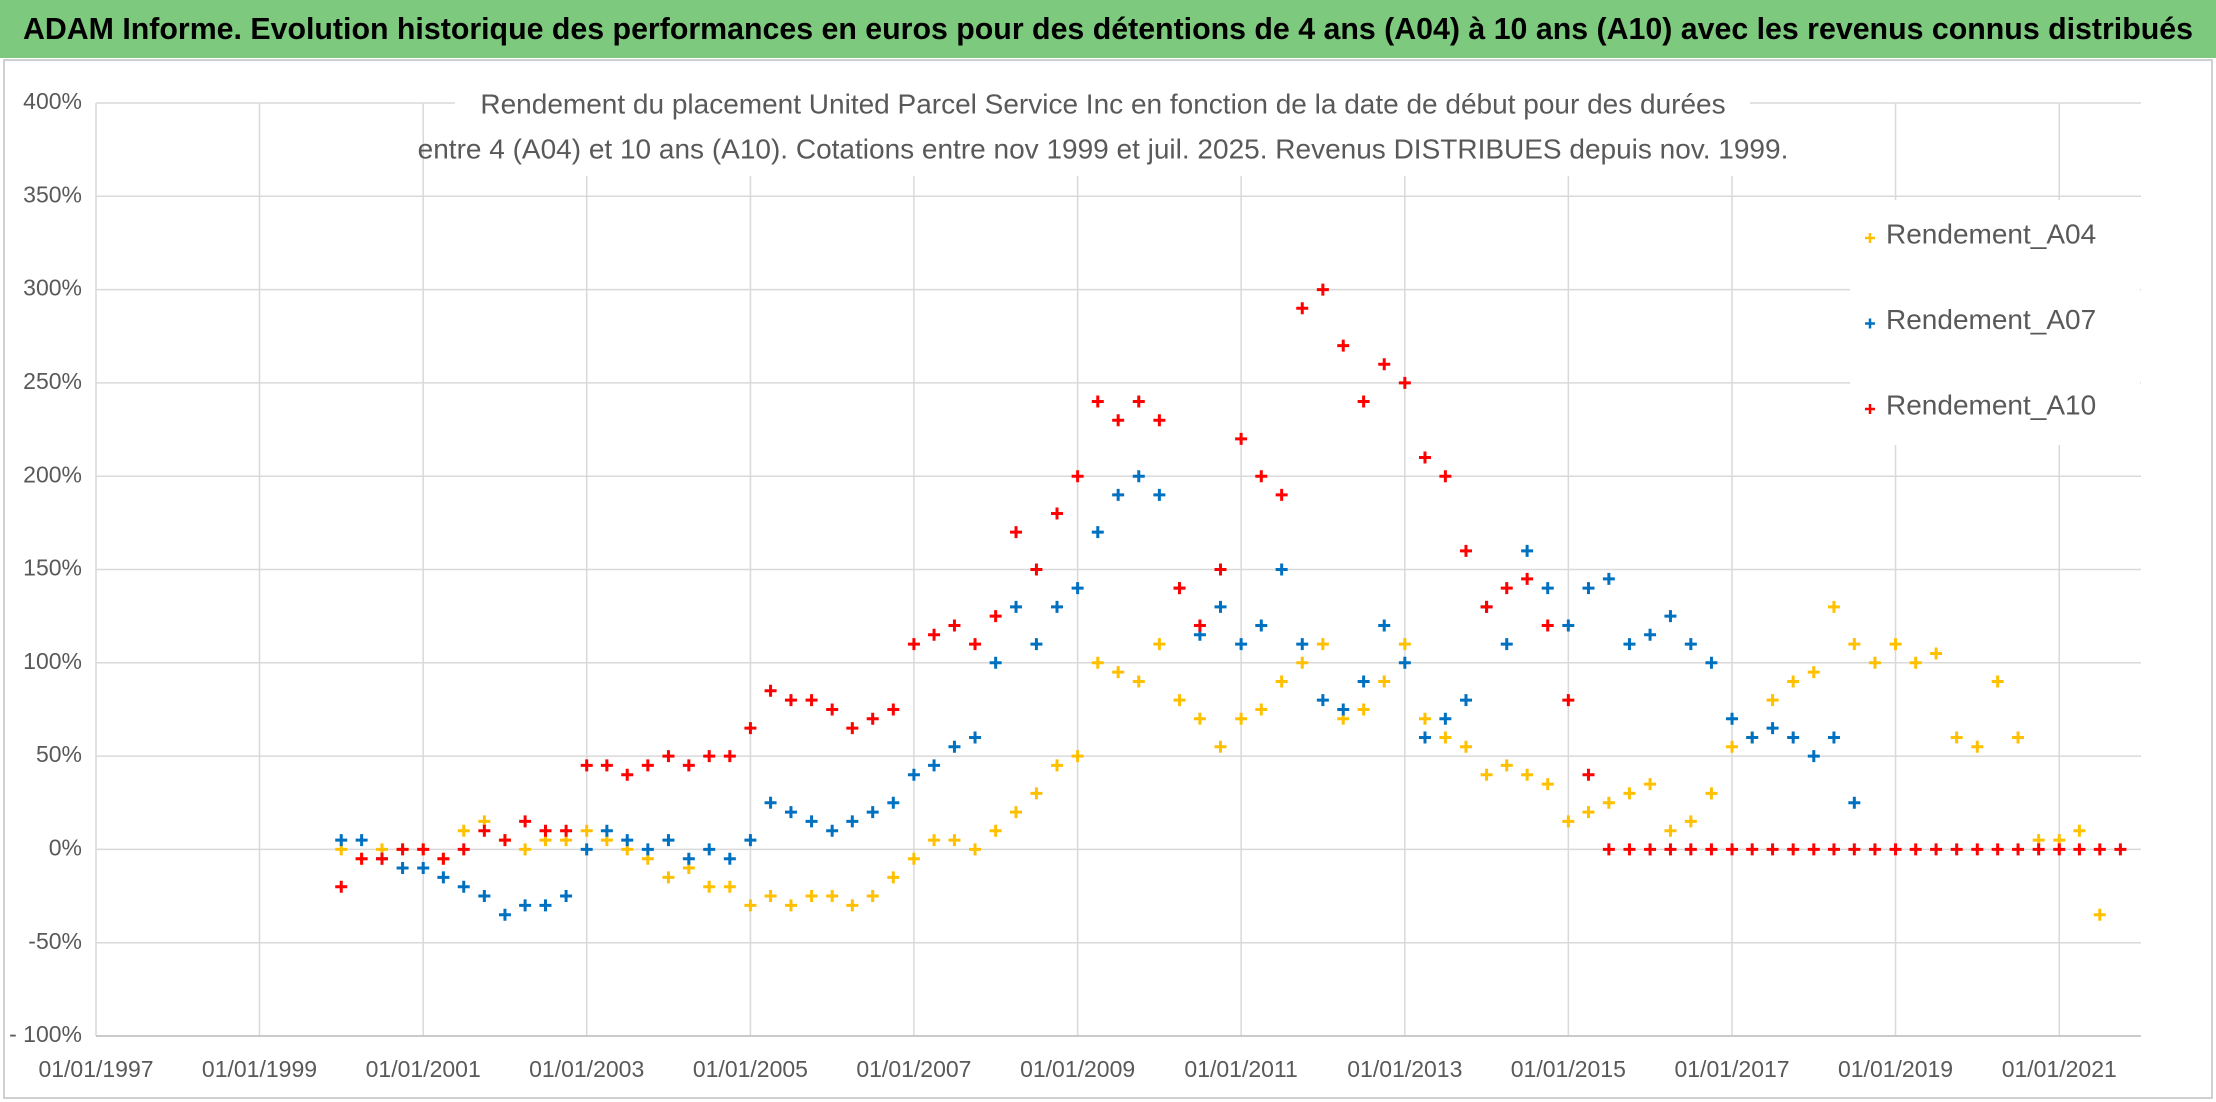  I want to click on y-tick-label: 0%, so click(65, 847).